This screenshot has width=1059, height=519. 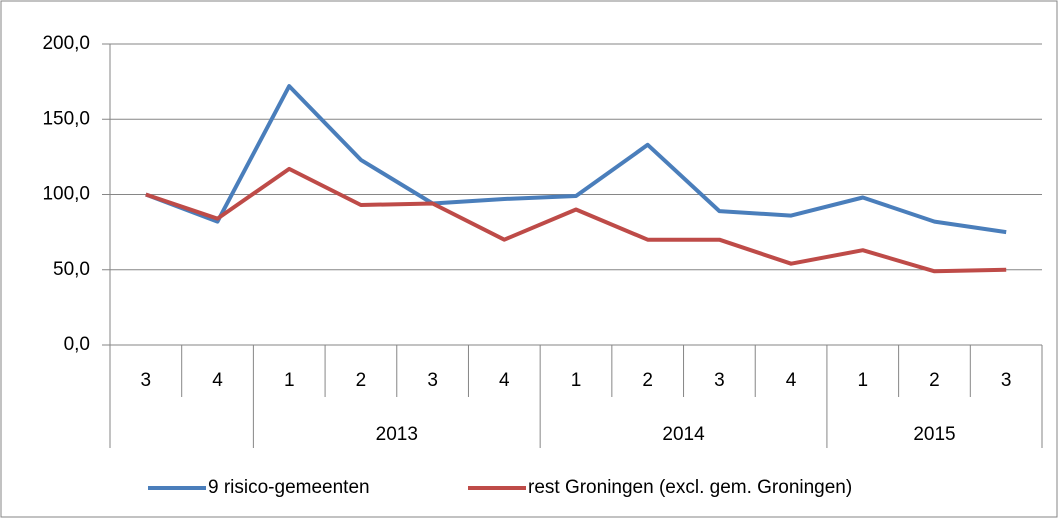 I want to click on x-group-label: 2015, so click(x=934, y=434).